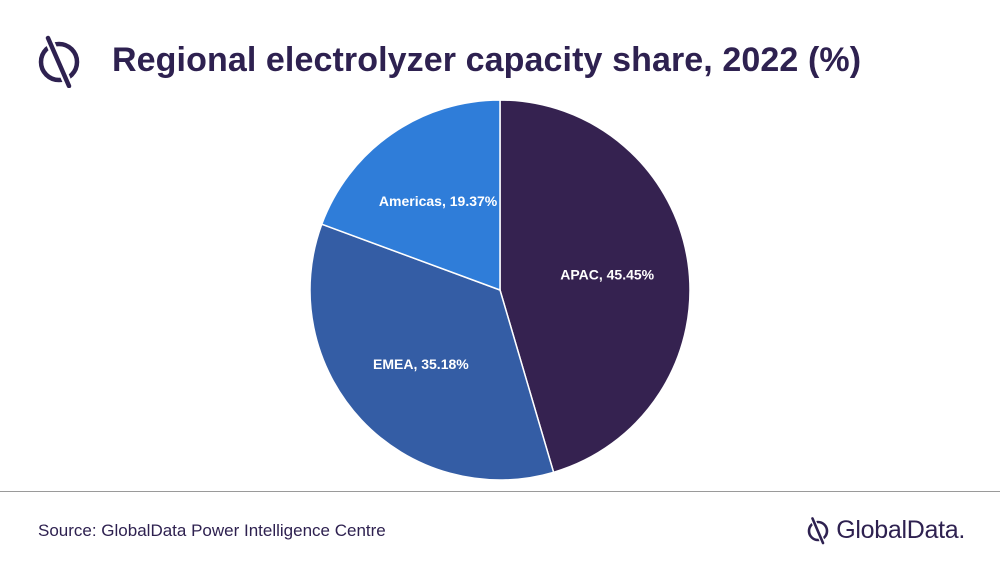  What do you see at coordinates (438, 201) in the screenshot?
I see `pie-label-americas: Americas, 19.37%` at bounding box center [438, 201].